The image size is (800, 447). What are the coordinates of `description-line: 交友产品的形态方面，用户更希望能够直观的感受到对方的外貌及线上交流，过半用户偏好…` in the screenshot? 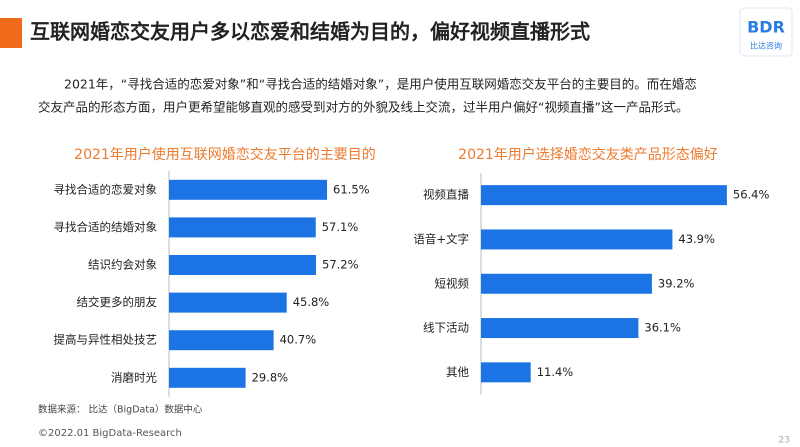 It's located at (363, 107).